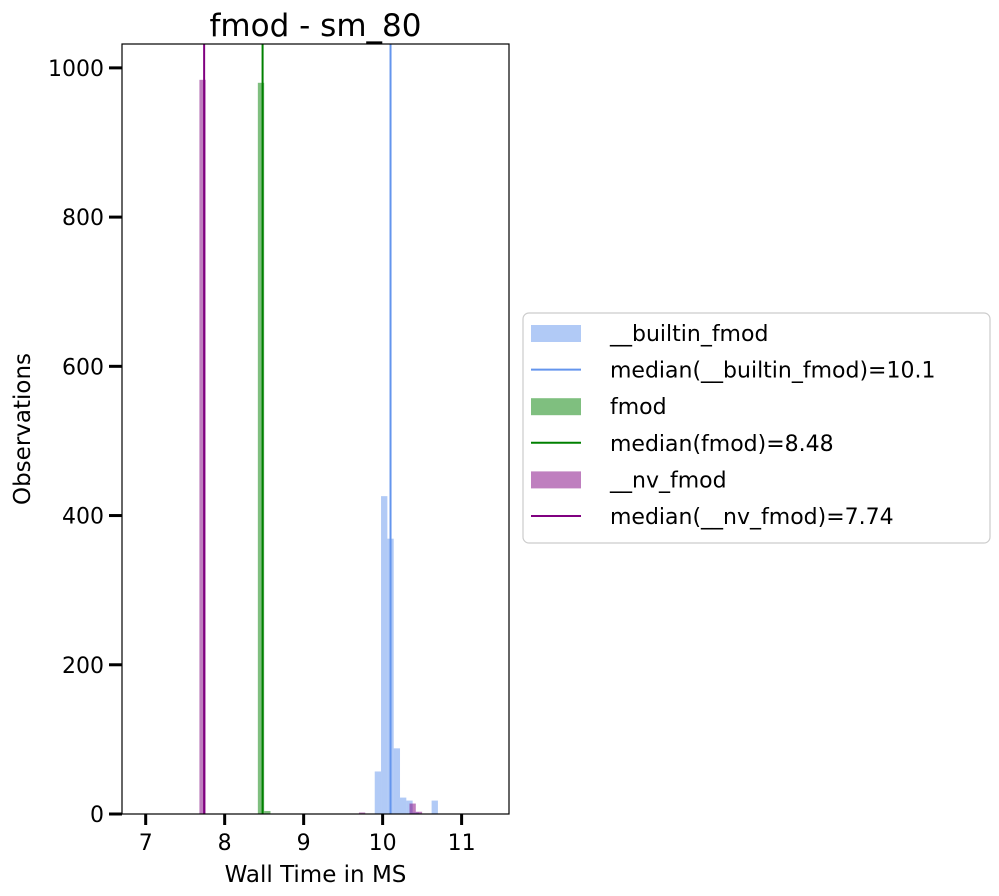  Describe the element at coordinates (752, 517) in the screenshot. I see `legend-label: median(__nv_fmod)=7.74` at that location.